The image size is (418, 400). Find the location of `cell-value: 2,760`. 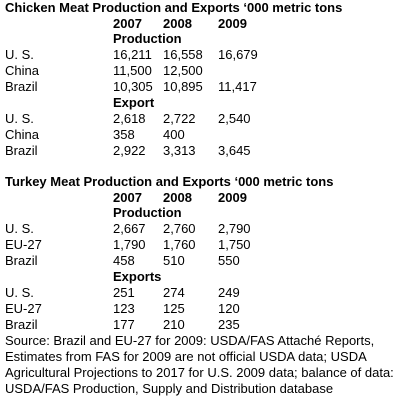

cell-value: 2,760 is located at coordinates (179, 228).